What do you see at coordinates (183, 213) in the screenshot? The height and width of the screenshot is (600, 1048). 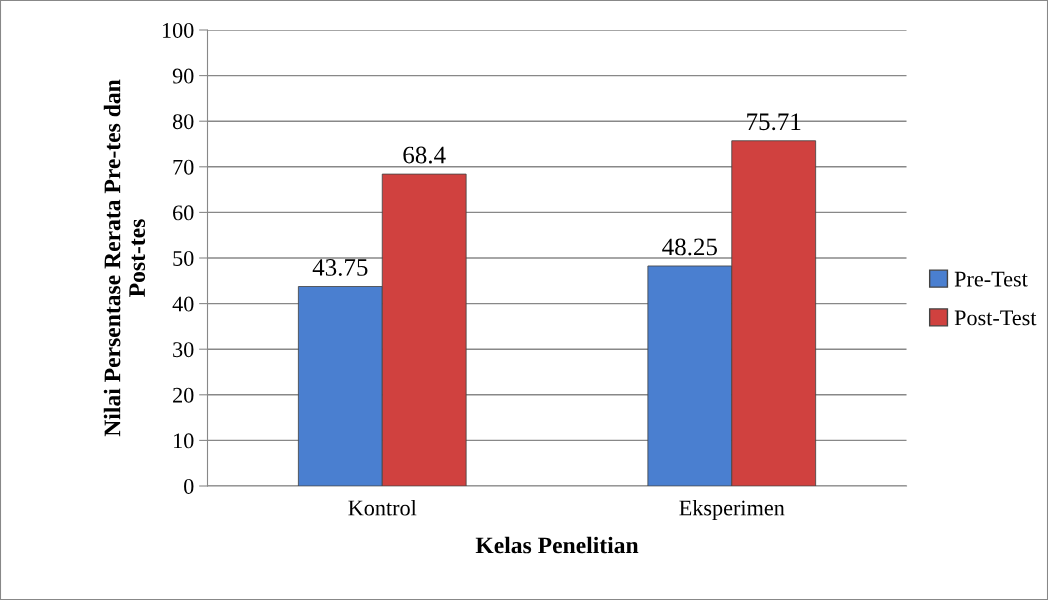 I see `y-tick-label: 60` at bounding box center [183, 213].